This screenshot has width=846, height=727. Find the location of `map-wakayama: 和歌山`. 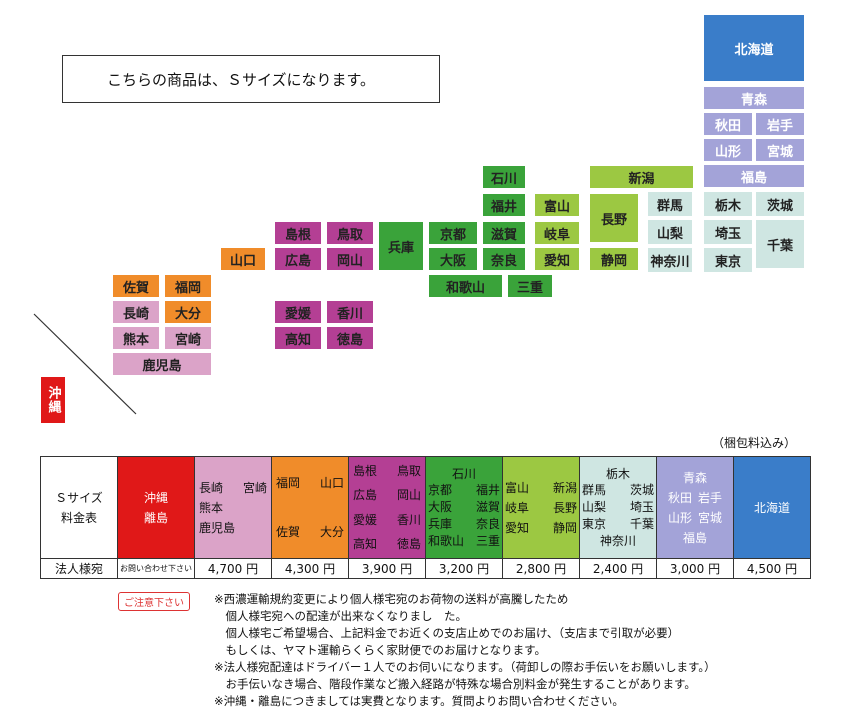

map-wakayama: 和歌山 is located at coordinates (465, 286).